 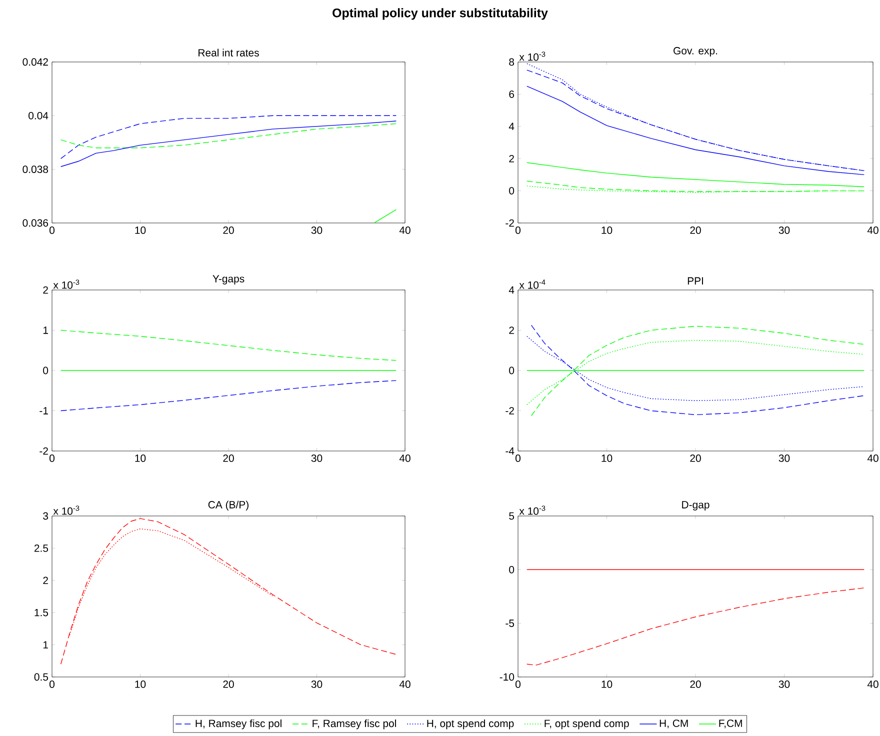 What do you see at coordinates (35, 223) in the screenshot?
I see `y-tick-label: 0.036` at bounding box center [35, 223].